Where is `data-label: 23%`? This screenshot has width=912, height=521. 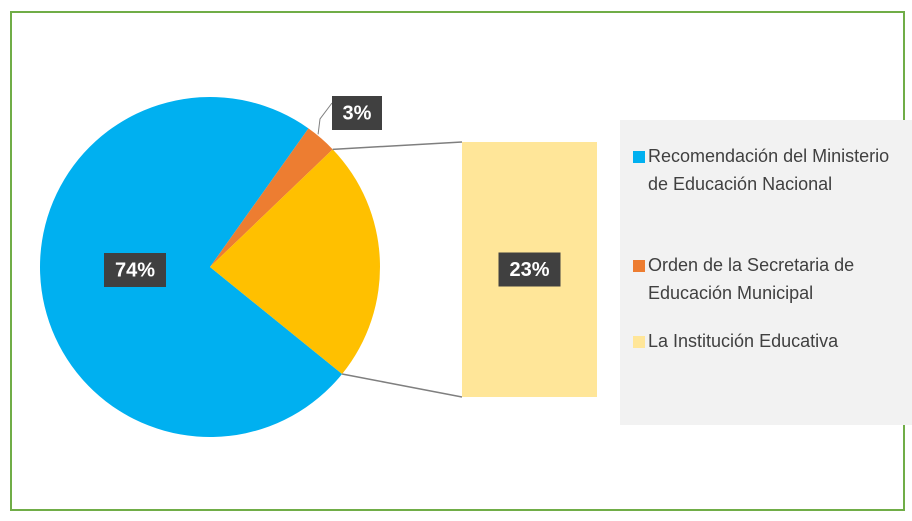
data-label: 23% is located at coordinates (529, 270).